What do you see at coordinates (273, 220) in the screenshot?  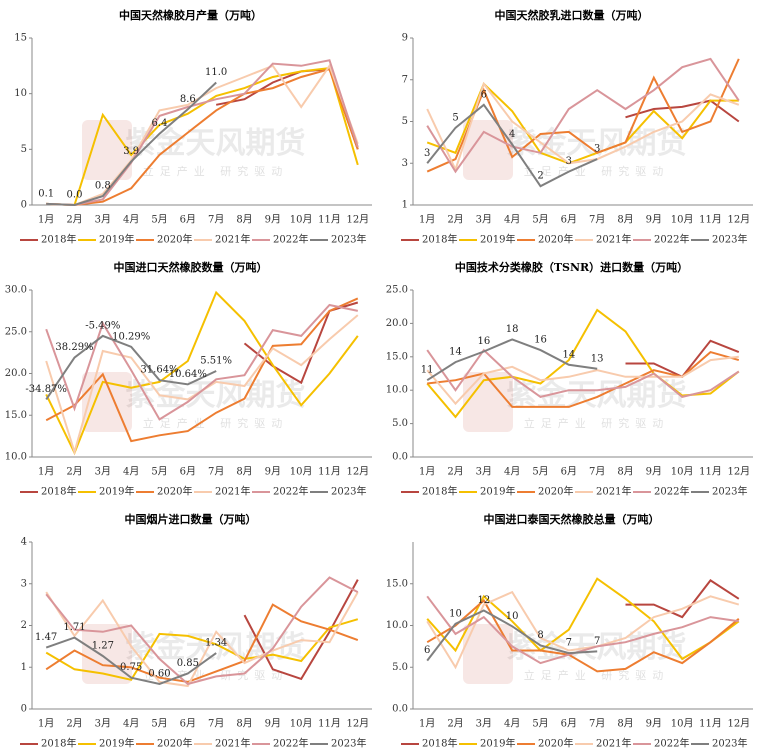 I see `x-tick-label: 9月` at bounding box center [273, 220].